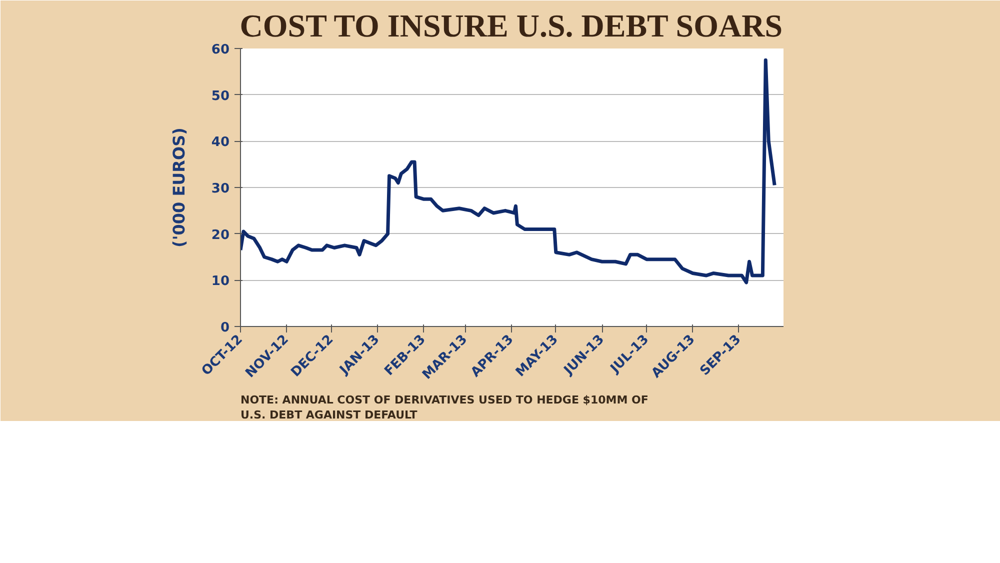 The image size is (1000, 563). What do you see at coordinates (220, 96) in the screenshot?
I see `y-tick-label: 50` at bounding box center [220, 96].